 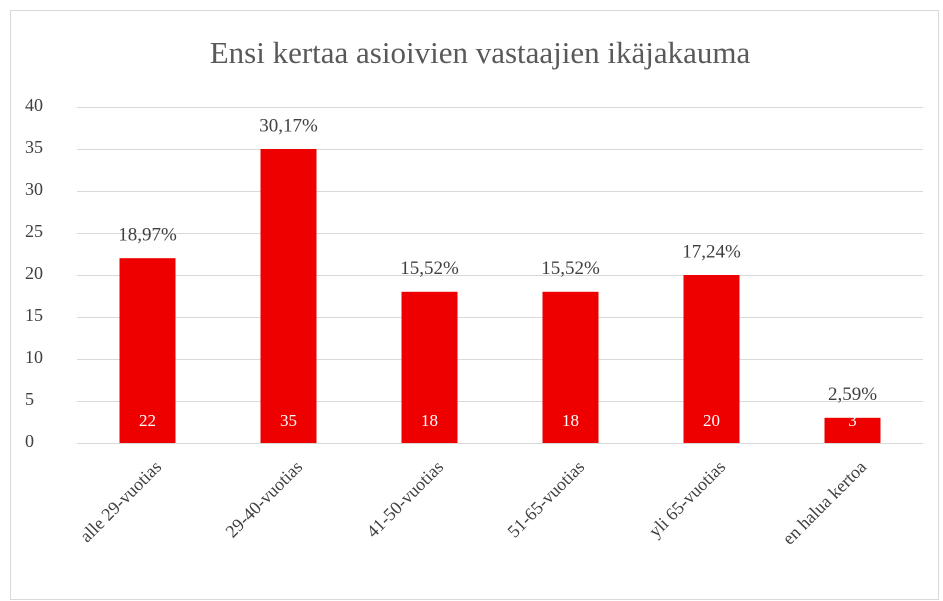 I want to click on value-label: 35, so click(x=288, y=420).